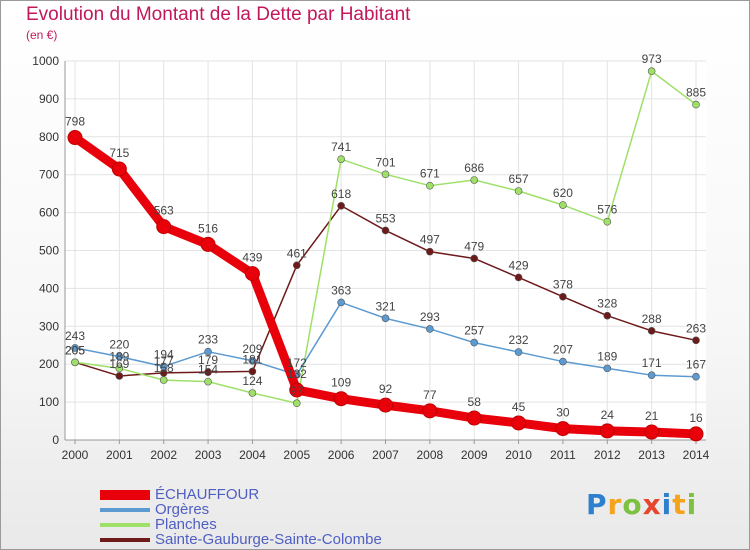  What do you see at coordinates (164, 211) in the screenshot?
I see `data-label: 563` at bounding box center [164, 211].